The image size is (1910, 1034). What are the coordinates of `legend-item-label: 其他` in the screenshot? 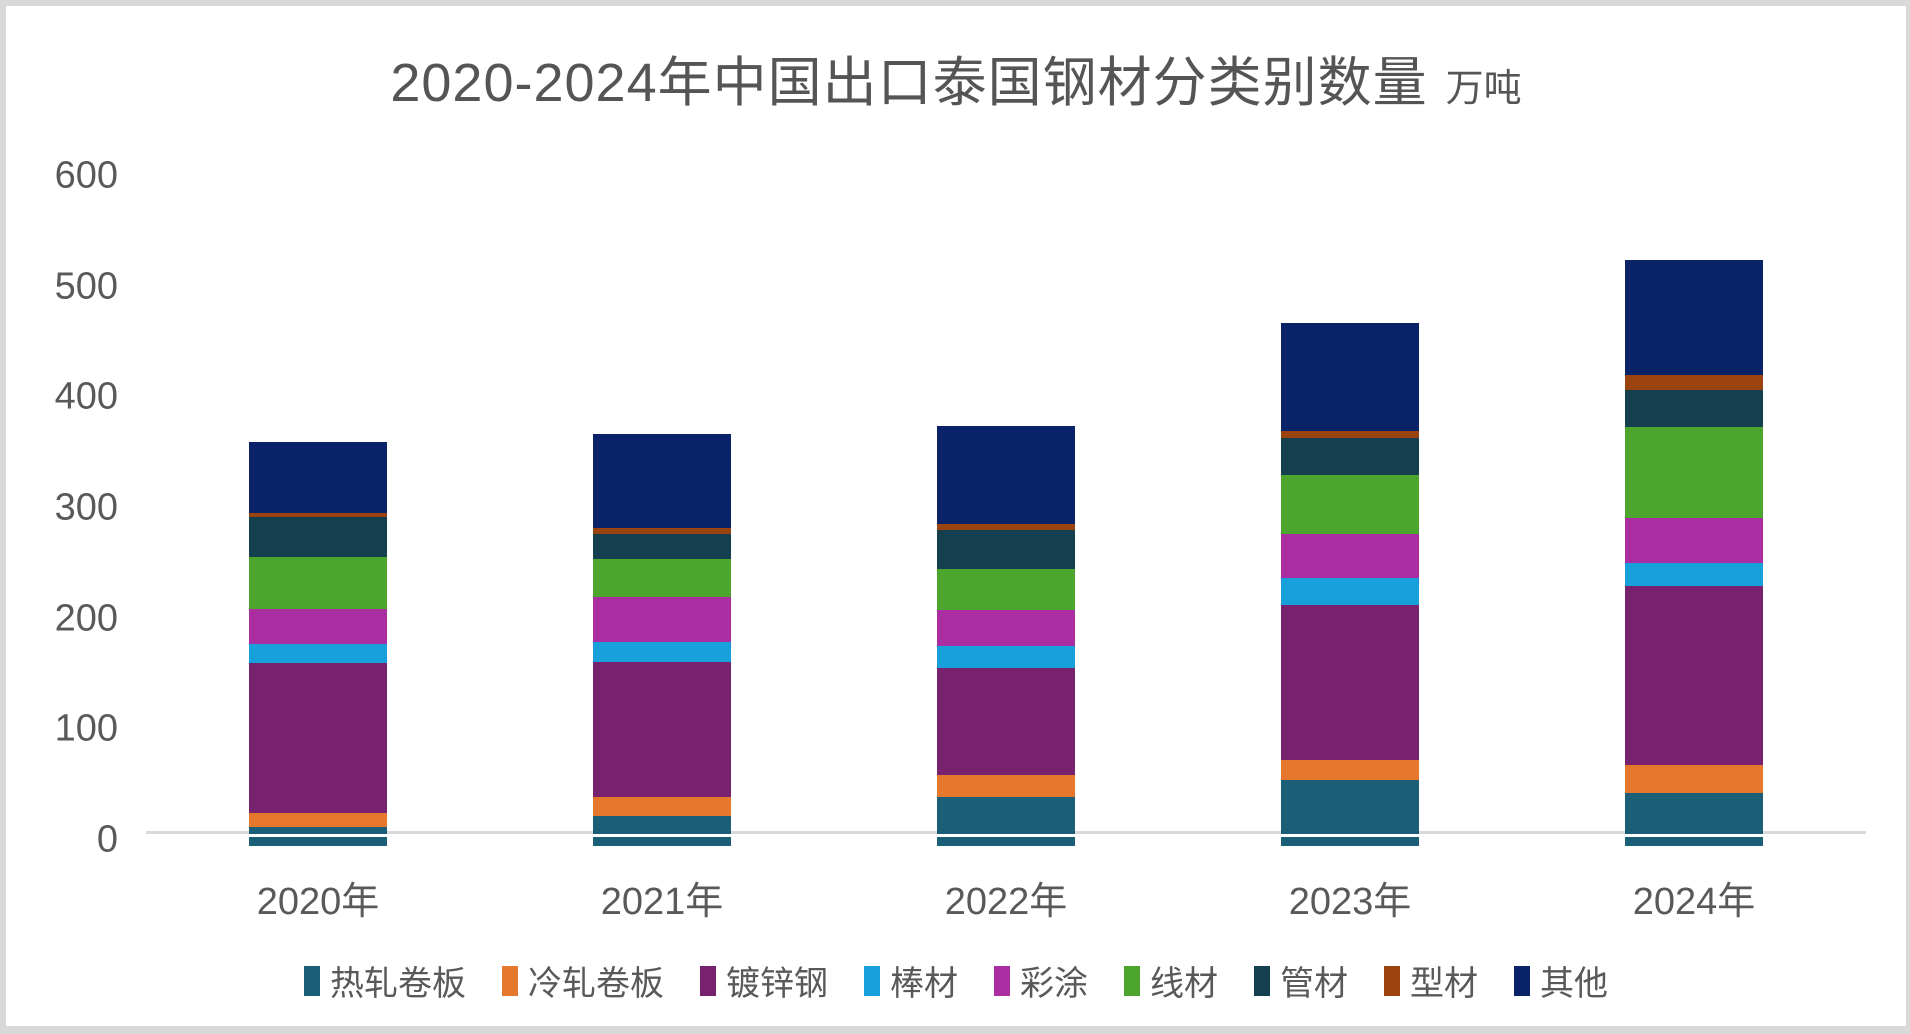 It's located at (1574, 984).